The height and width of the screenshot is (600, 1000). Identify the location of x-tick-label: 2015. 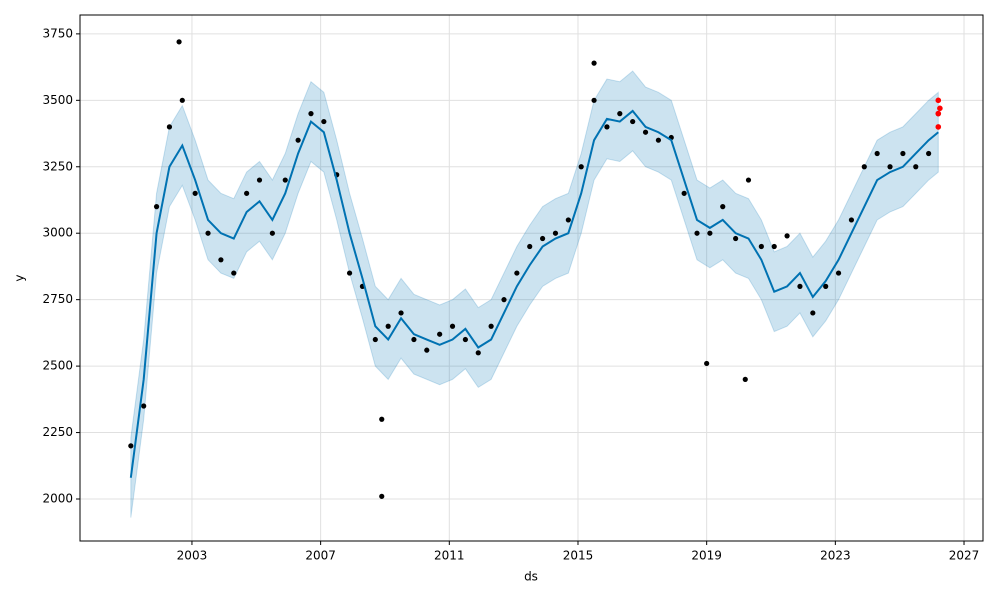
(578, 556).